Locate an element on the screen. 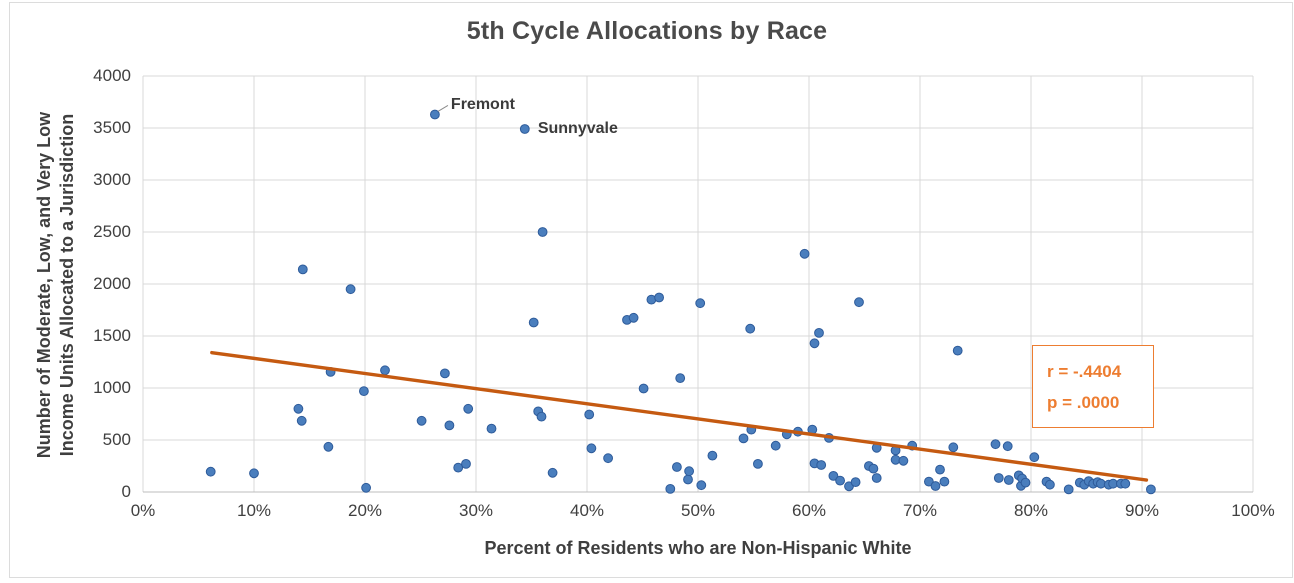  x-tick-label: 10% is located at coordinates (254, 510).